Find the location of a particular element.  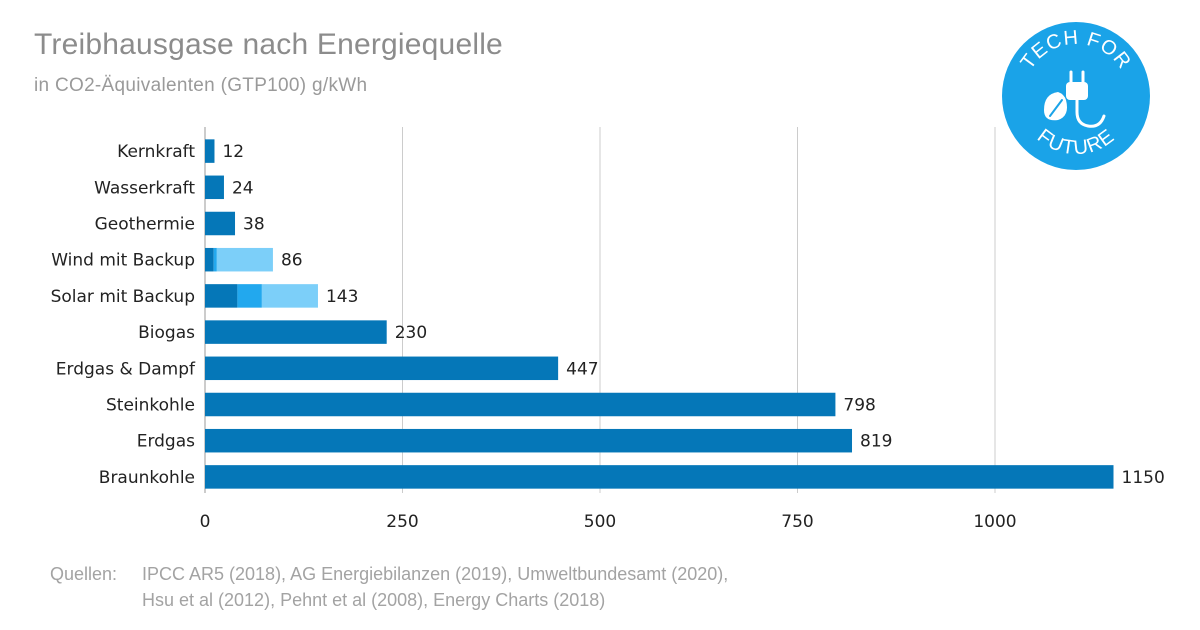

data-label: 798 is located at coordinates (859, 406).